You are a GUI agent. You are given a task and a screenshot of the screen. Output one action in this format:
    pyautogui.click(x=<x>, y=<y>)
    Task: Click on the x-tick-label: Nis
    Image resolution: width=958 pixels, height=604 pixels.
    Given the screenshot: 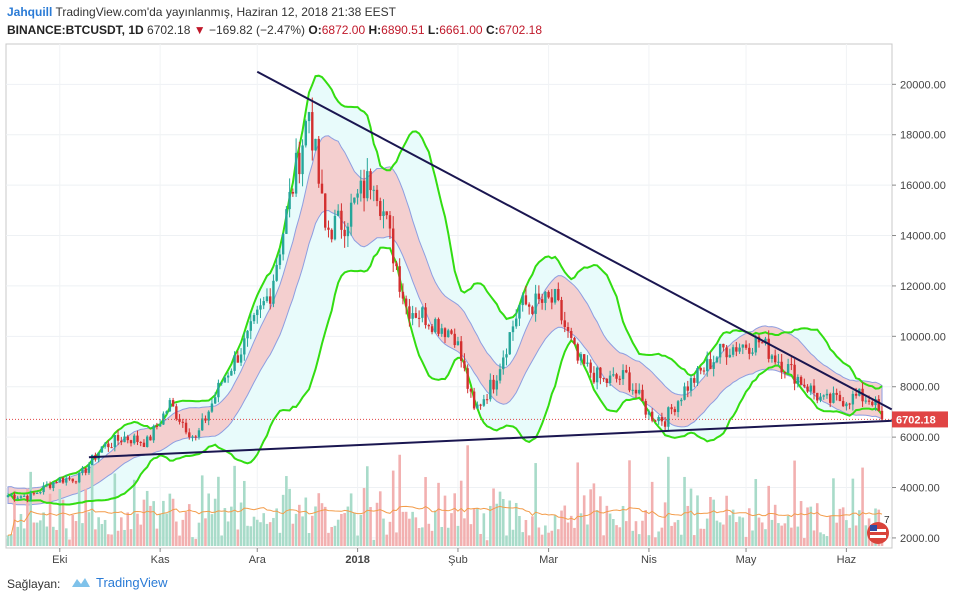 What is the action you would take?
    pyautogui.click(x=649, y=560)
    